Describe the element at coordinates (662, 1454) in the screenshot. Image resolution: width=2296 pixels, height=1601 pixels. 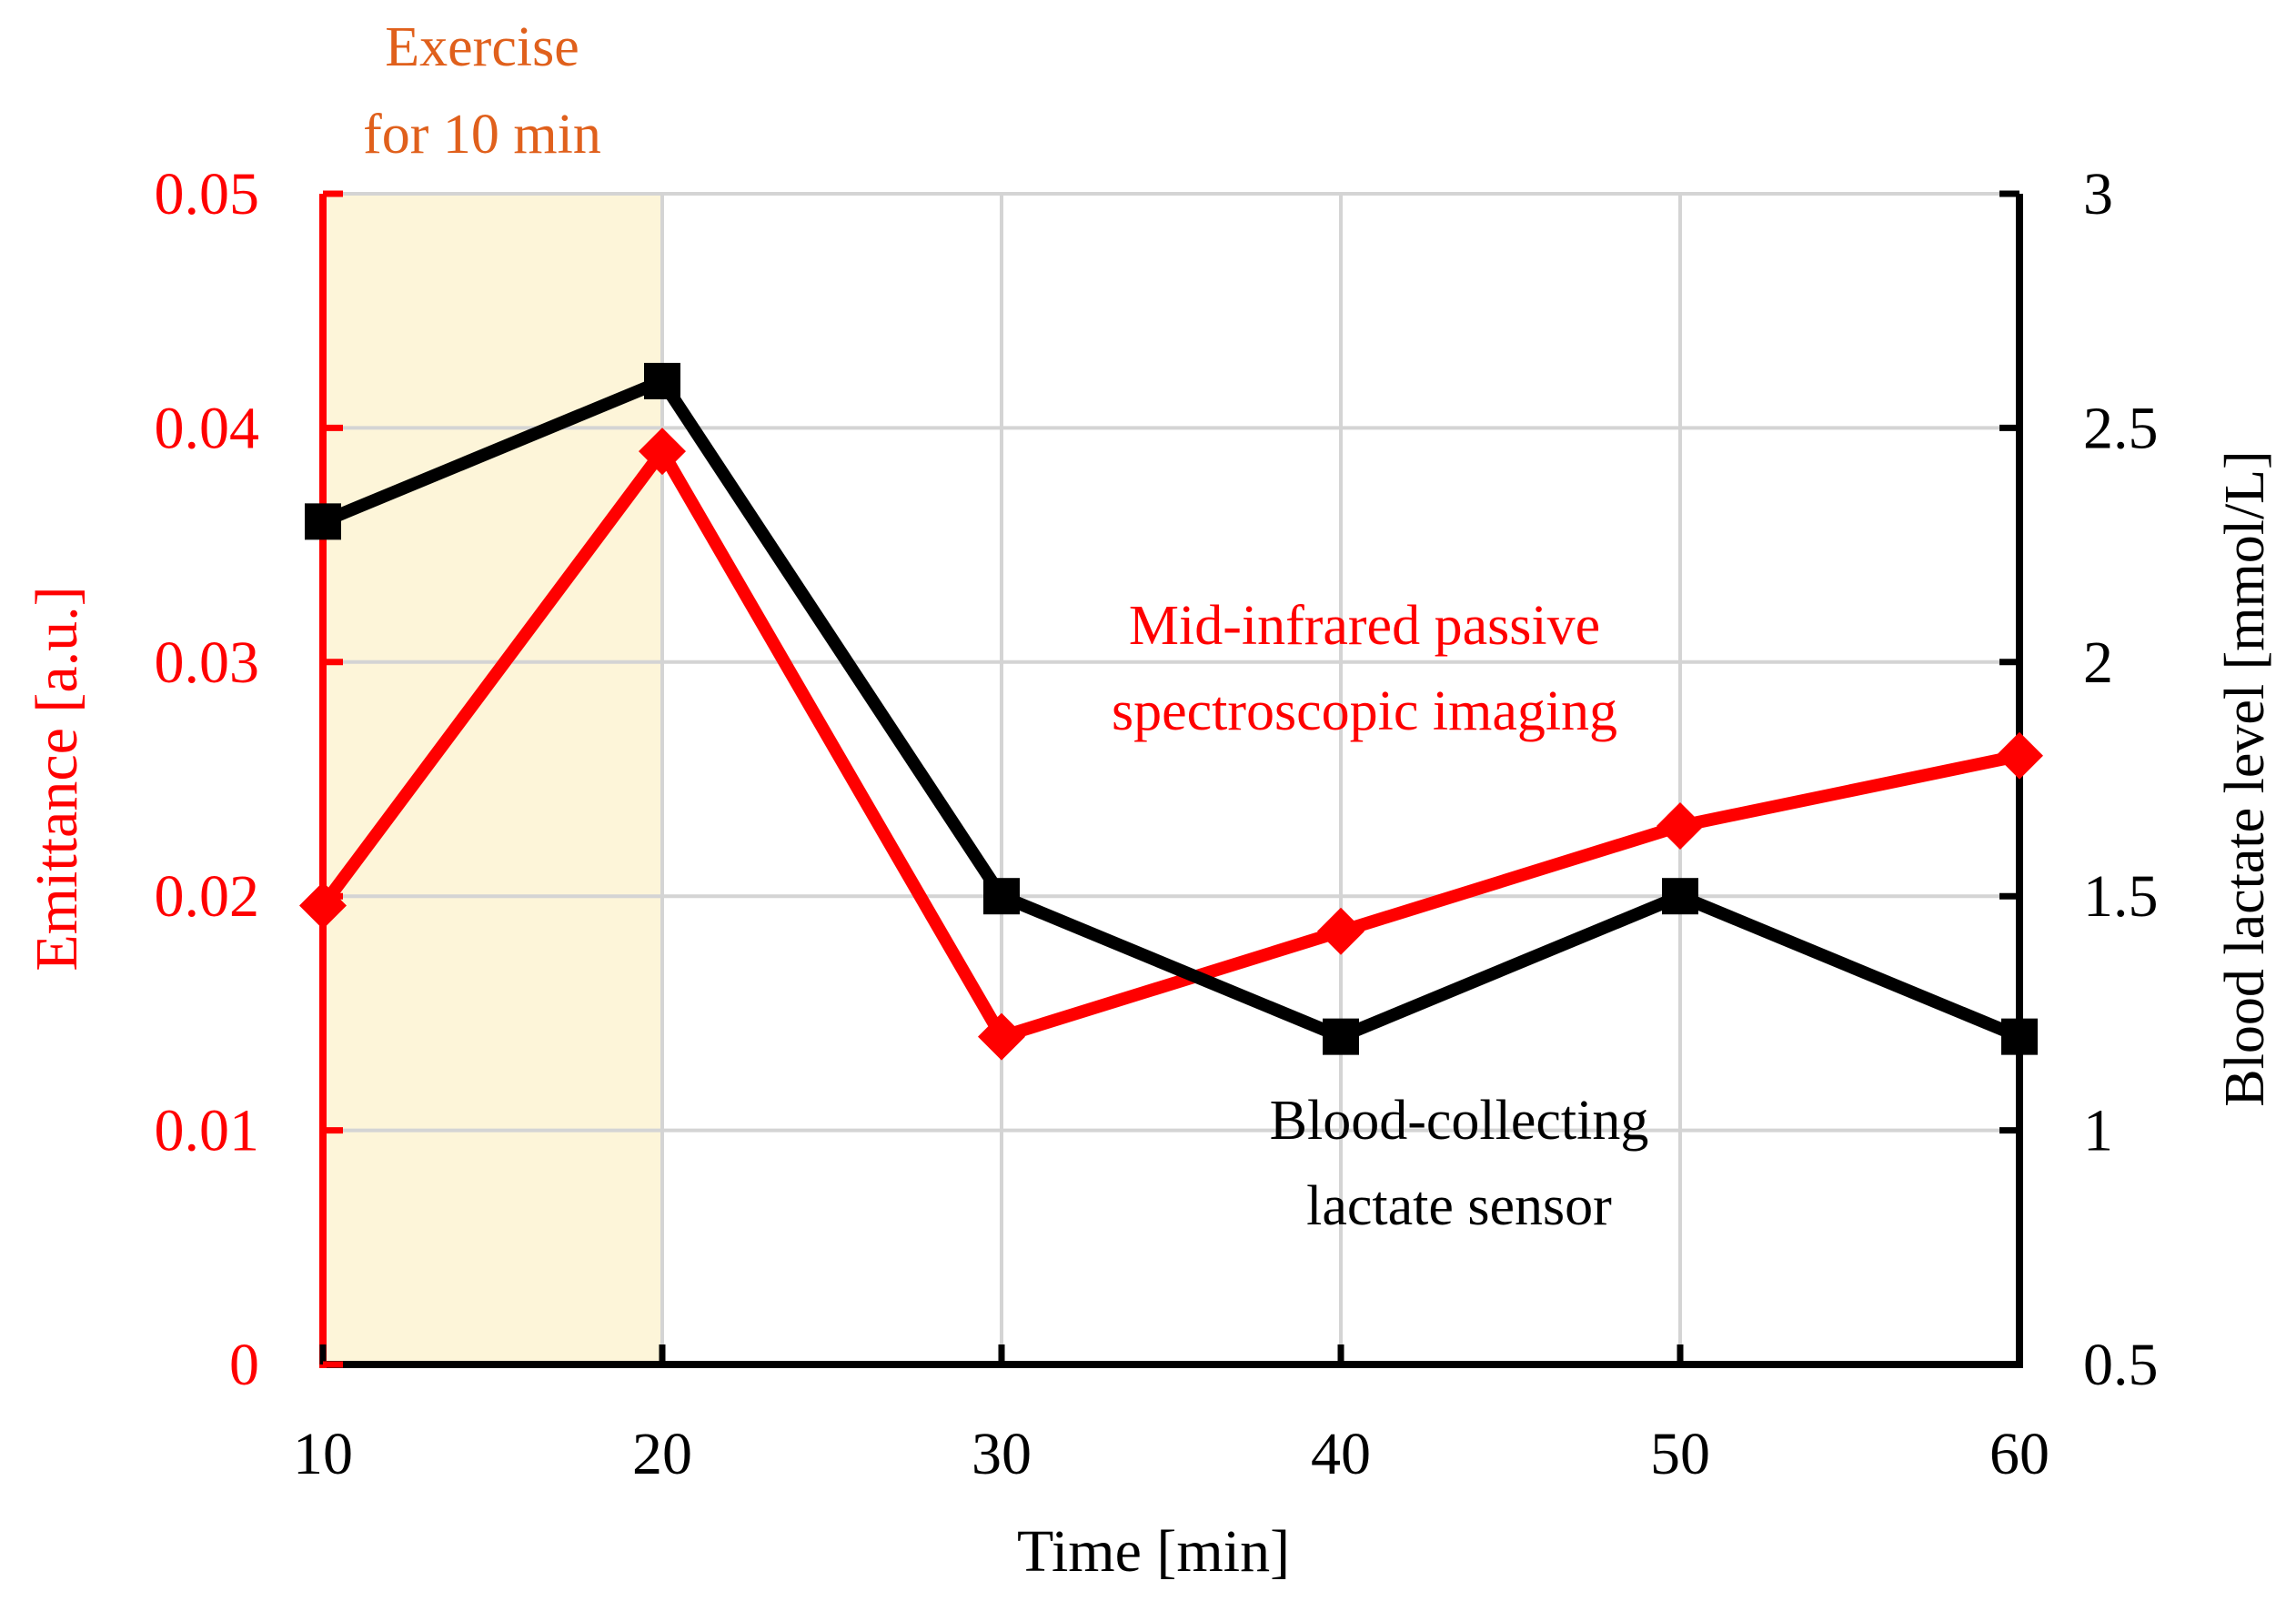
I see `x-tick-label-1: 20` at that location.